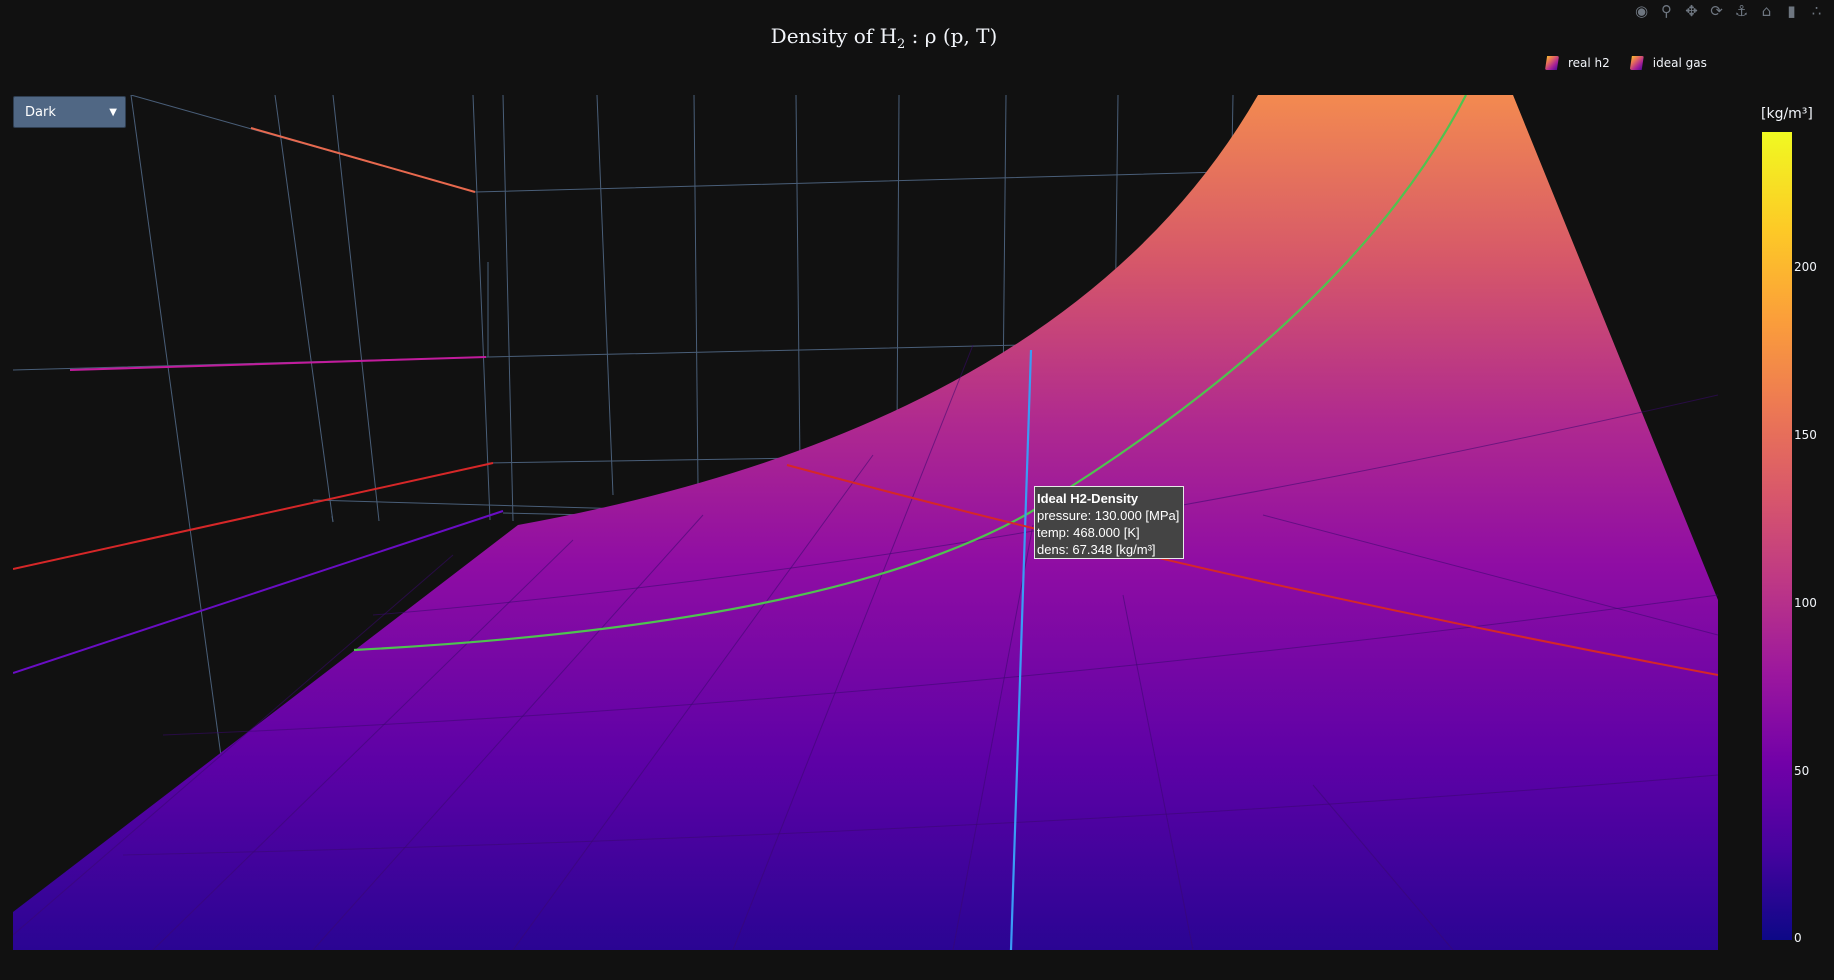 Image resolution: width=1834 pixels, height=980 pixels. What do you see at coordinates (1626, 63) in the screenshot?
I see `legend: real h2 ideal gas` at bounding box center [1626, 63].